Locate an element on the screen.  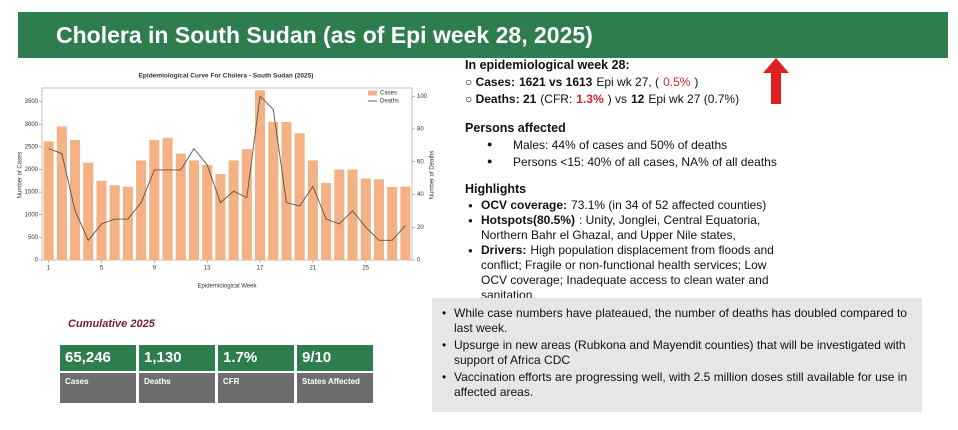
stat: 65,246 Cases is located at coordinates (98, 374).